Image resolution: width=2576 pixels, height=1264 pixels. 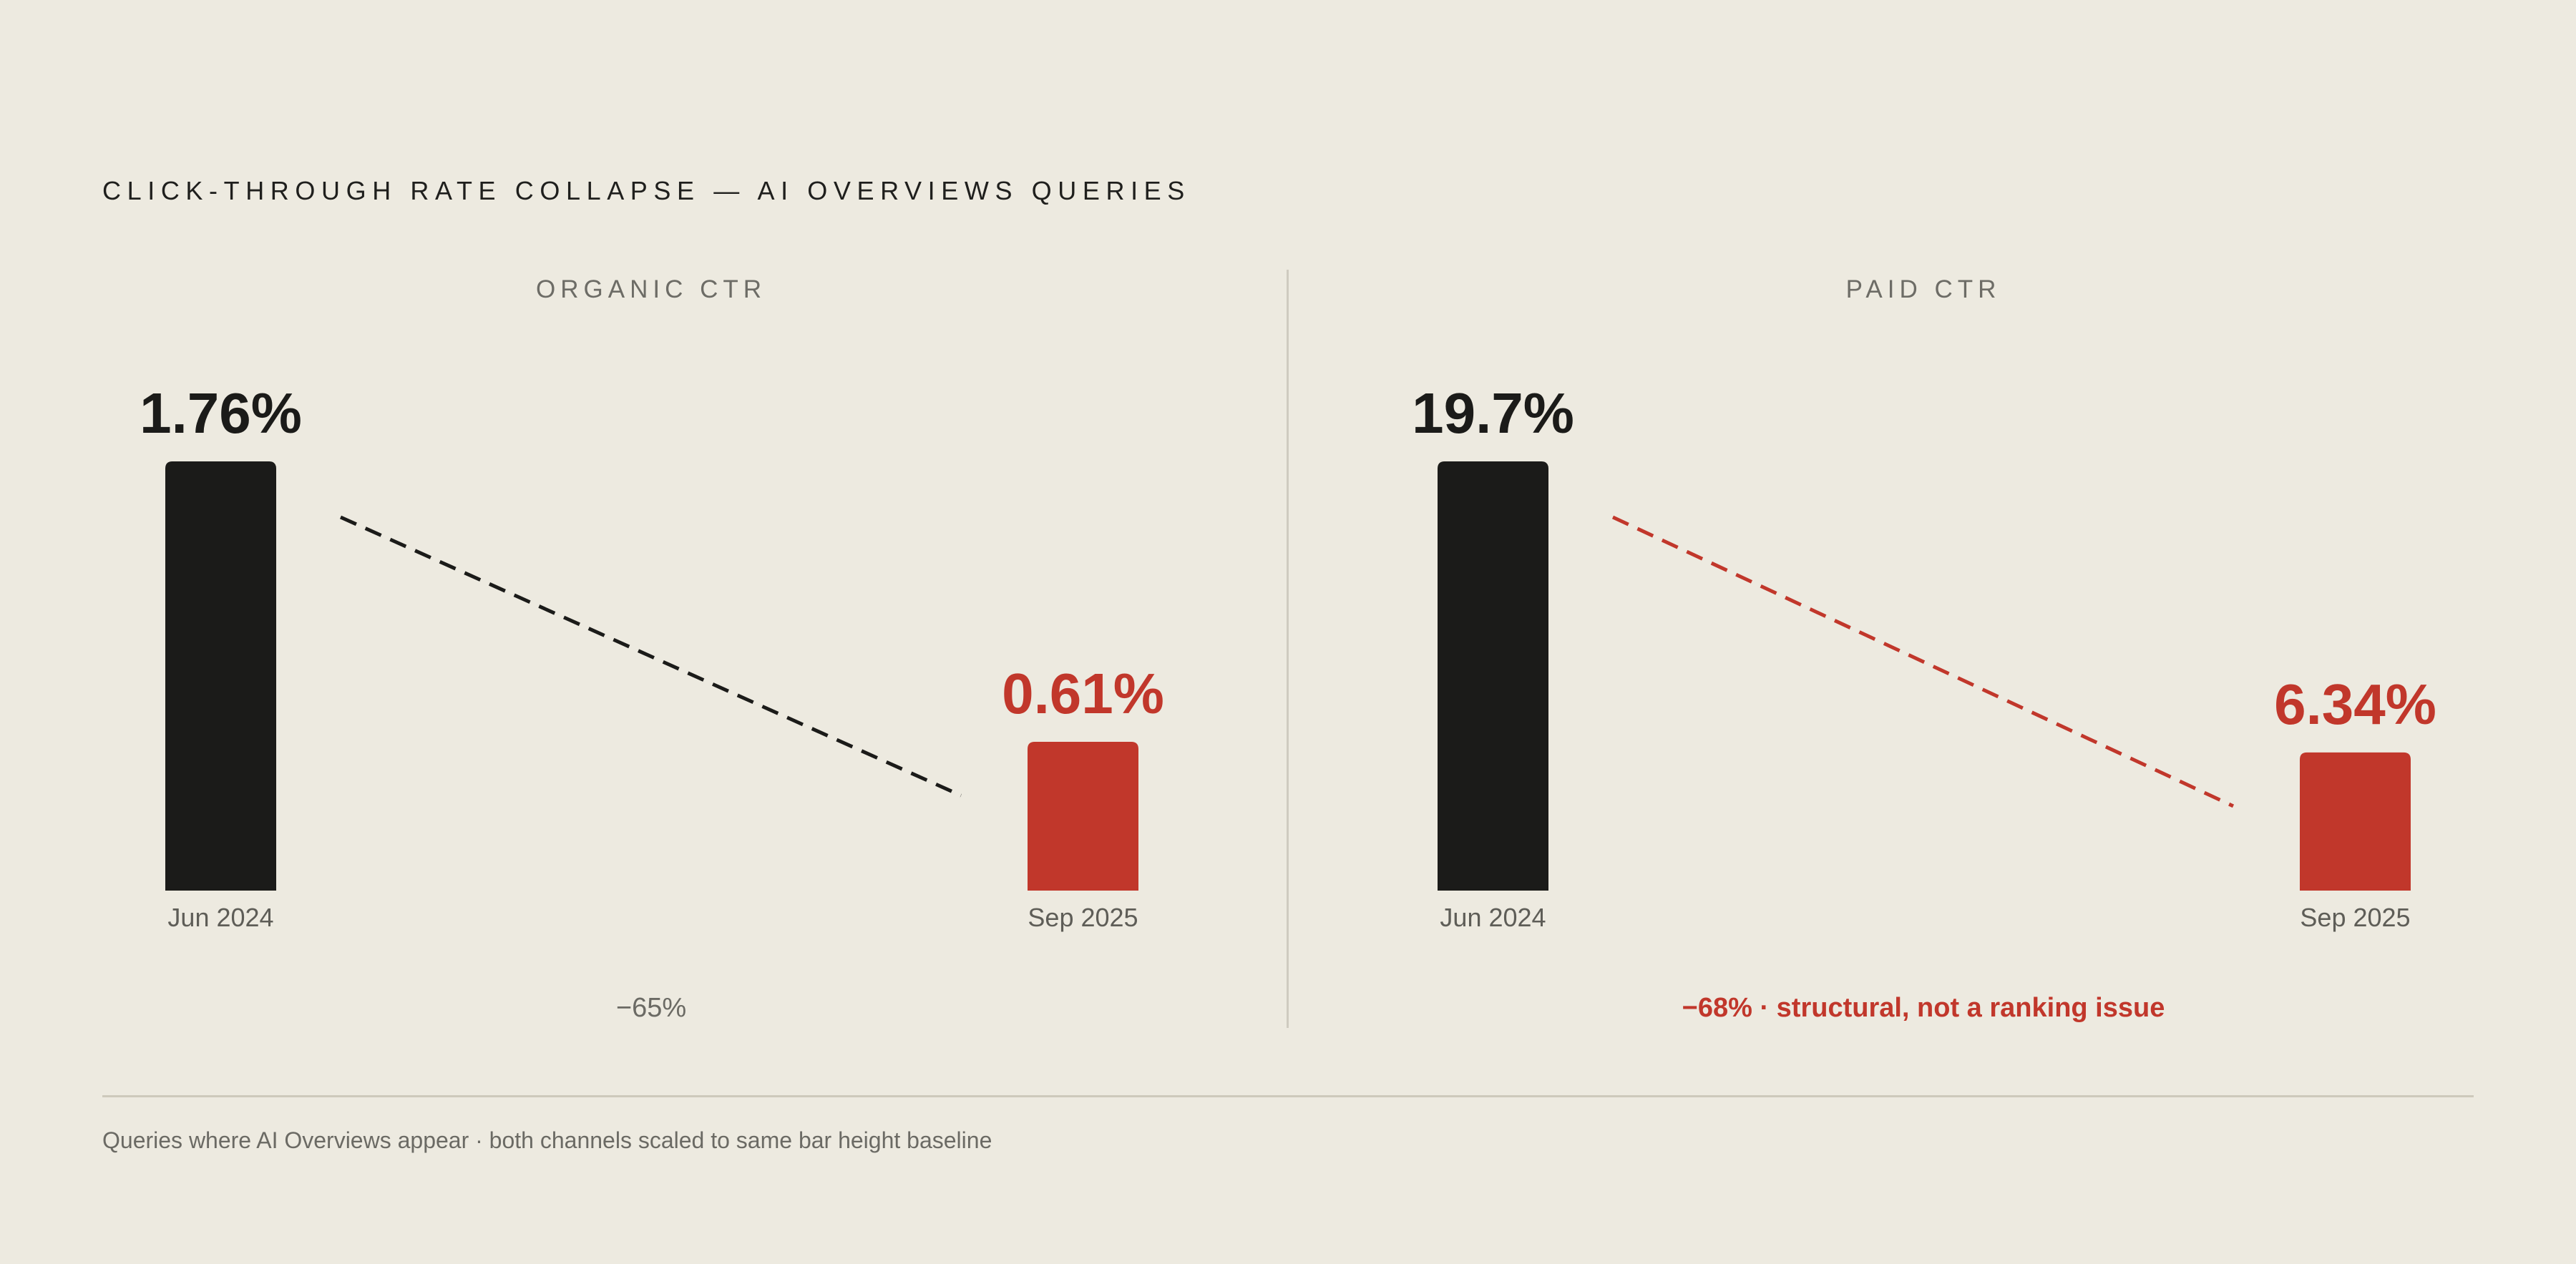 I want to click on panel-1-title: ORGANIC CTR, so click(x=651, y=289).